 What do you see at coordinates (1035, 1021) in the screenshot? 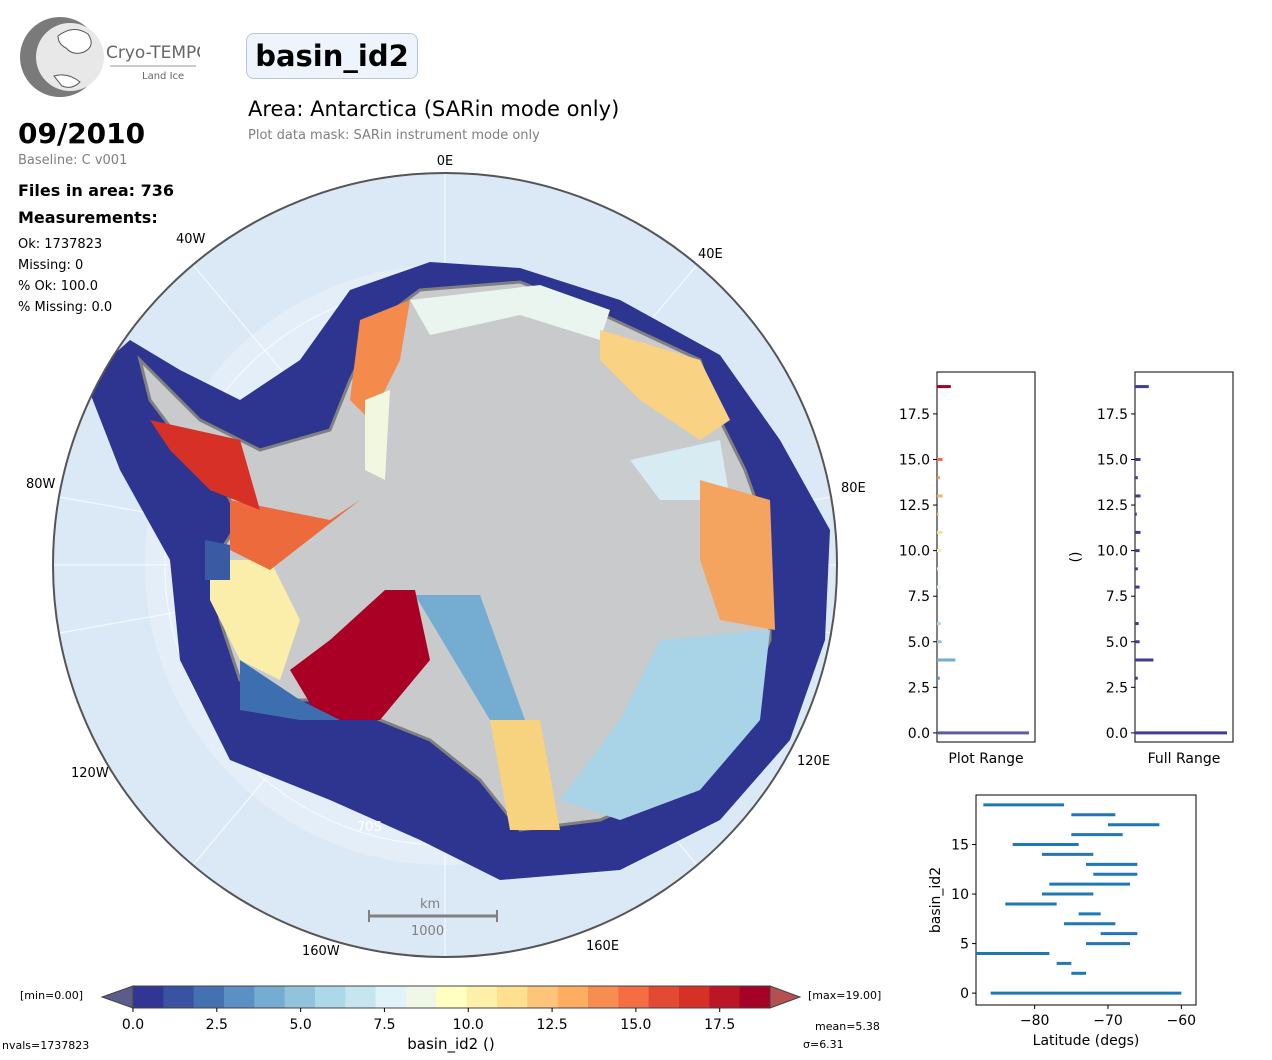
I see `latchart-xtick-label: −80` at bounding box center [1035, 1021].